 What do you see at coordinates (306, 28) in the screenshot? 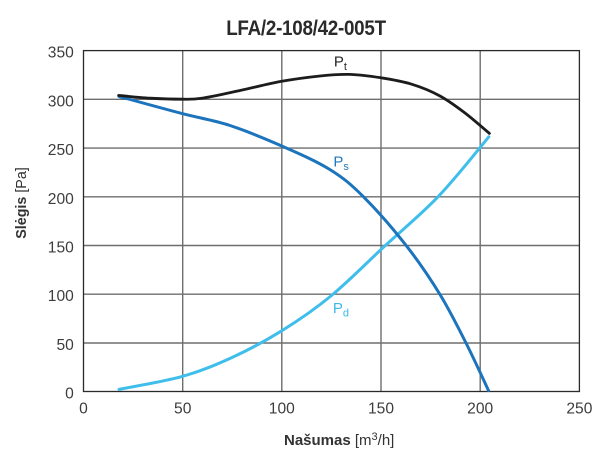
I see `svg-text: LFA/2-108/42-005T` at bounding box center [306, 28].